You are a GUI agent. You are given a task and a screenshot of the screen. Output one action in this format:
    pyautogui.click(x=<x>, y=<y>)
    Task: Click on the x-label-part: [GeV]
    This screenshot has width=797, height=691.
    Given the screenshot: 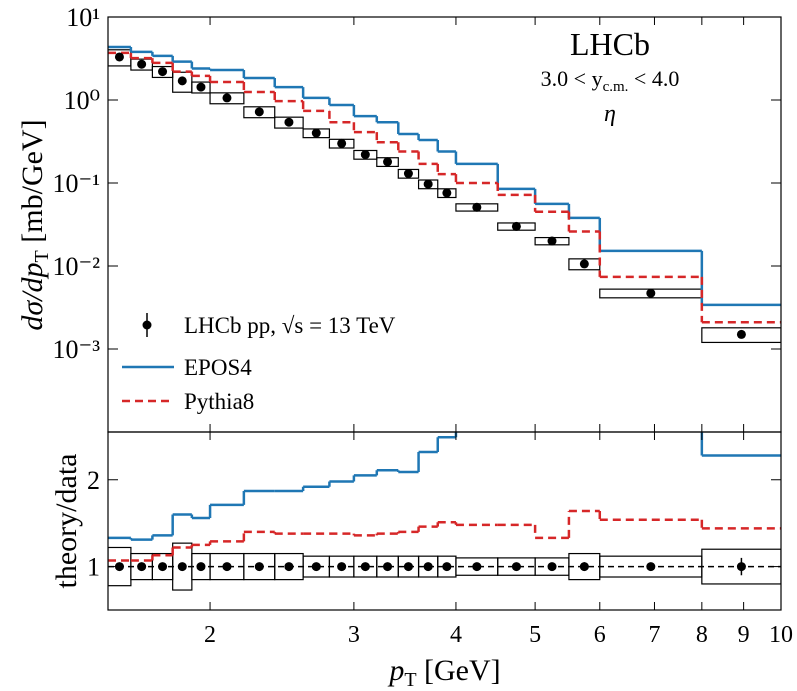 What is the action you would take?
    pyautogui.click(x=459, y=670)
    